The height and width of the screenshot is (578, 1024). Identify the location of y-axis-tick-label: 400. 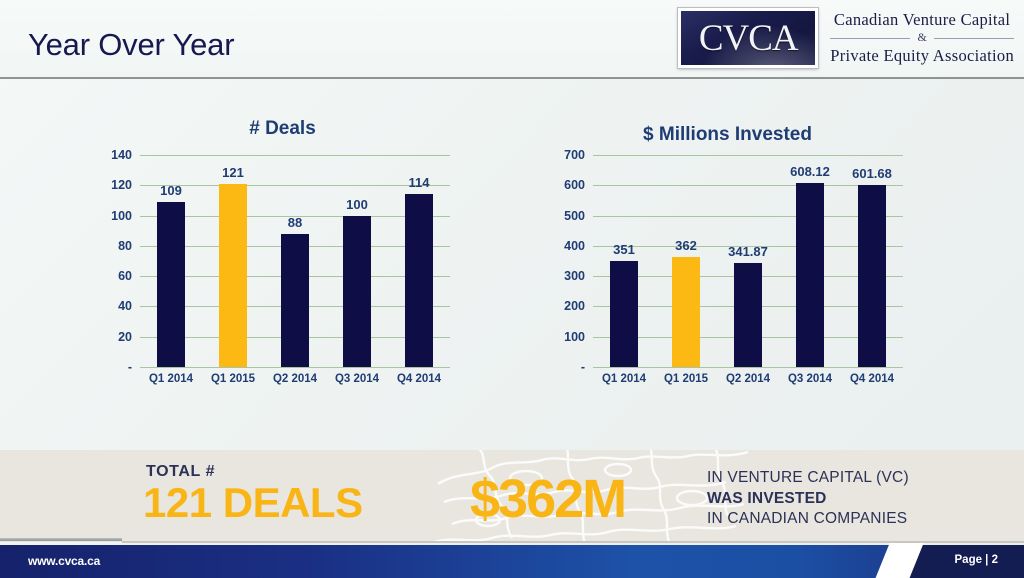
(574, 245).